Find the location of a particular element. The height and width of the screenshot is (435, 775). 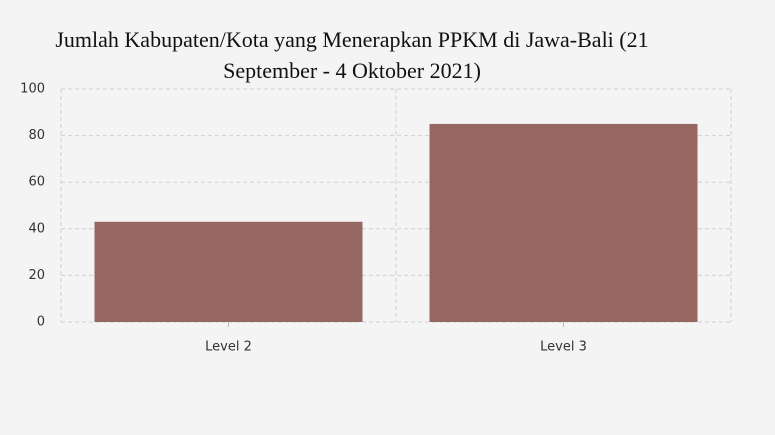

y-tick-label: 100 is located at coordinates (32, 89).